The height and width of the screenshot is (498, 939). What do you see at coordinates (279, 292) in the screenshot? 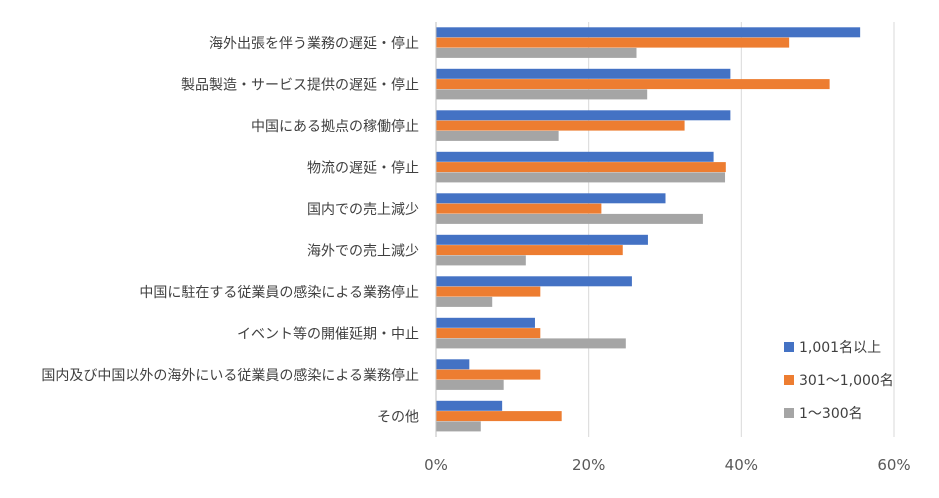
I see `category-label: 中国に駐在する従業員の感染による業務停止` at bounding box center [279, 292].